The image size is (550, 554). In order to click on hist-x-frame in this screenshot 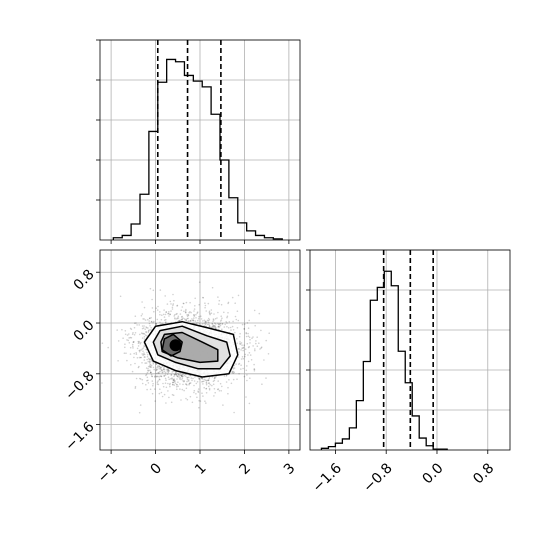, I will do `click(200, 140)`.